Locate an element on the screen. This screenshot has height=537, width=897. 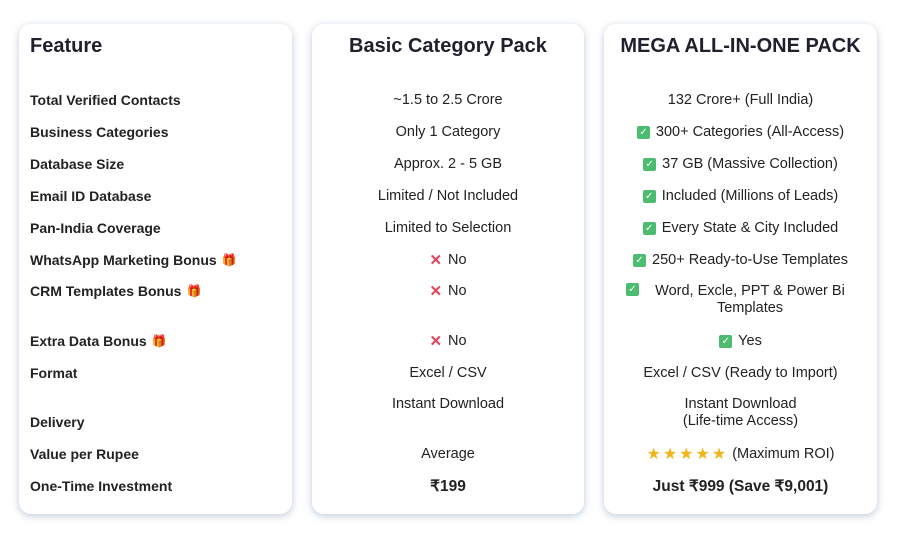
basic-value-row: Excel / CSV is located at coordinates (448, 373).